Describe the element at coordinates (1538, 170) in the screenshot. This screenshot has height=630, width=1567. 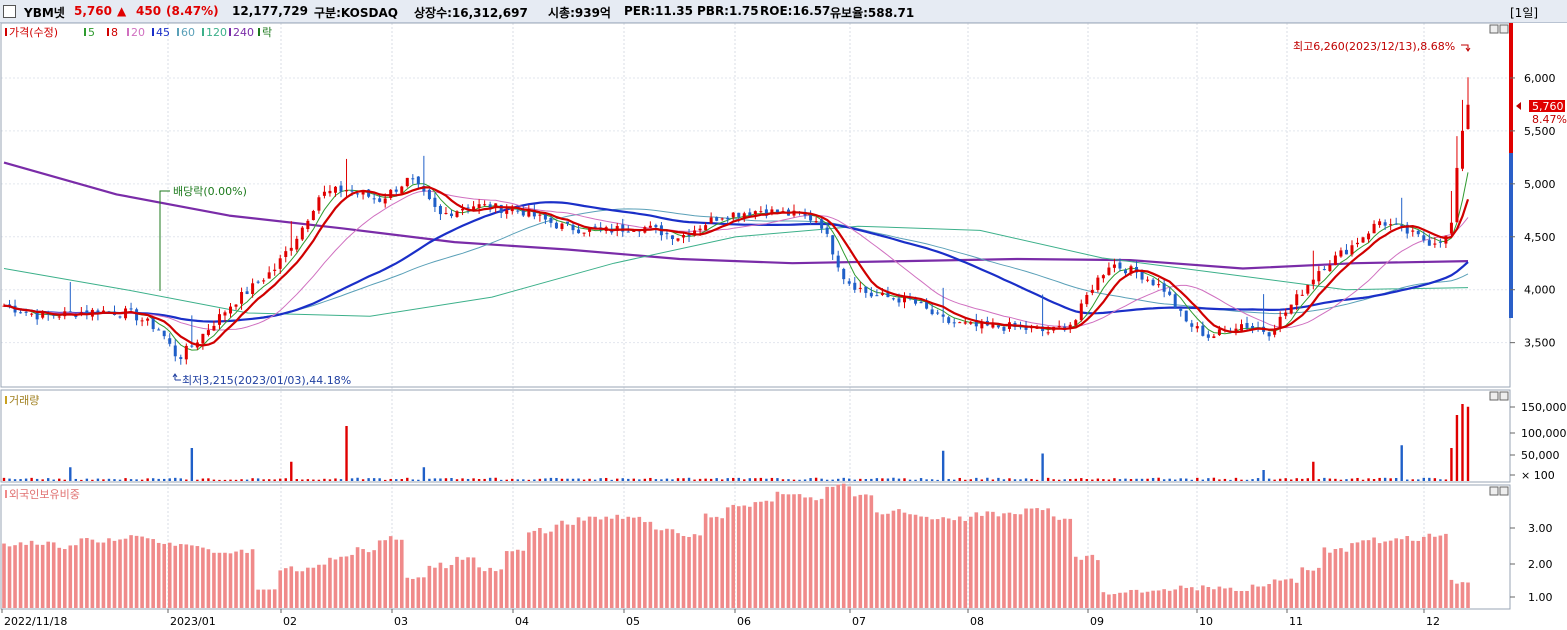
I see `current-price-marker: 5,760 8.47%` at that location.